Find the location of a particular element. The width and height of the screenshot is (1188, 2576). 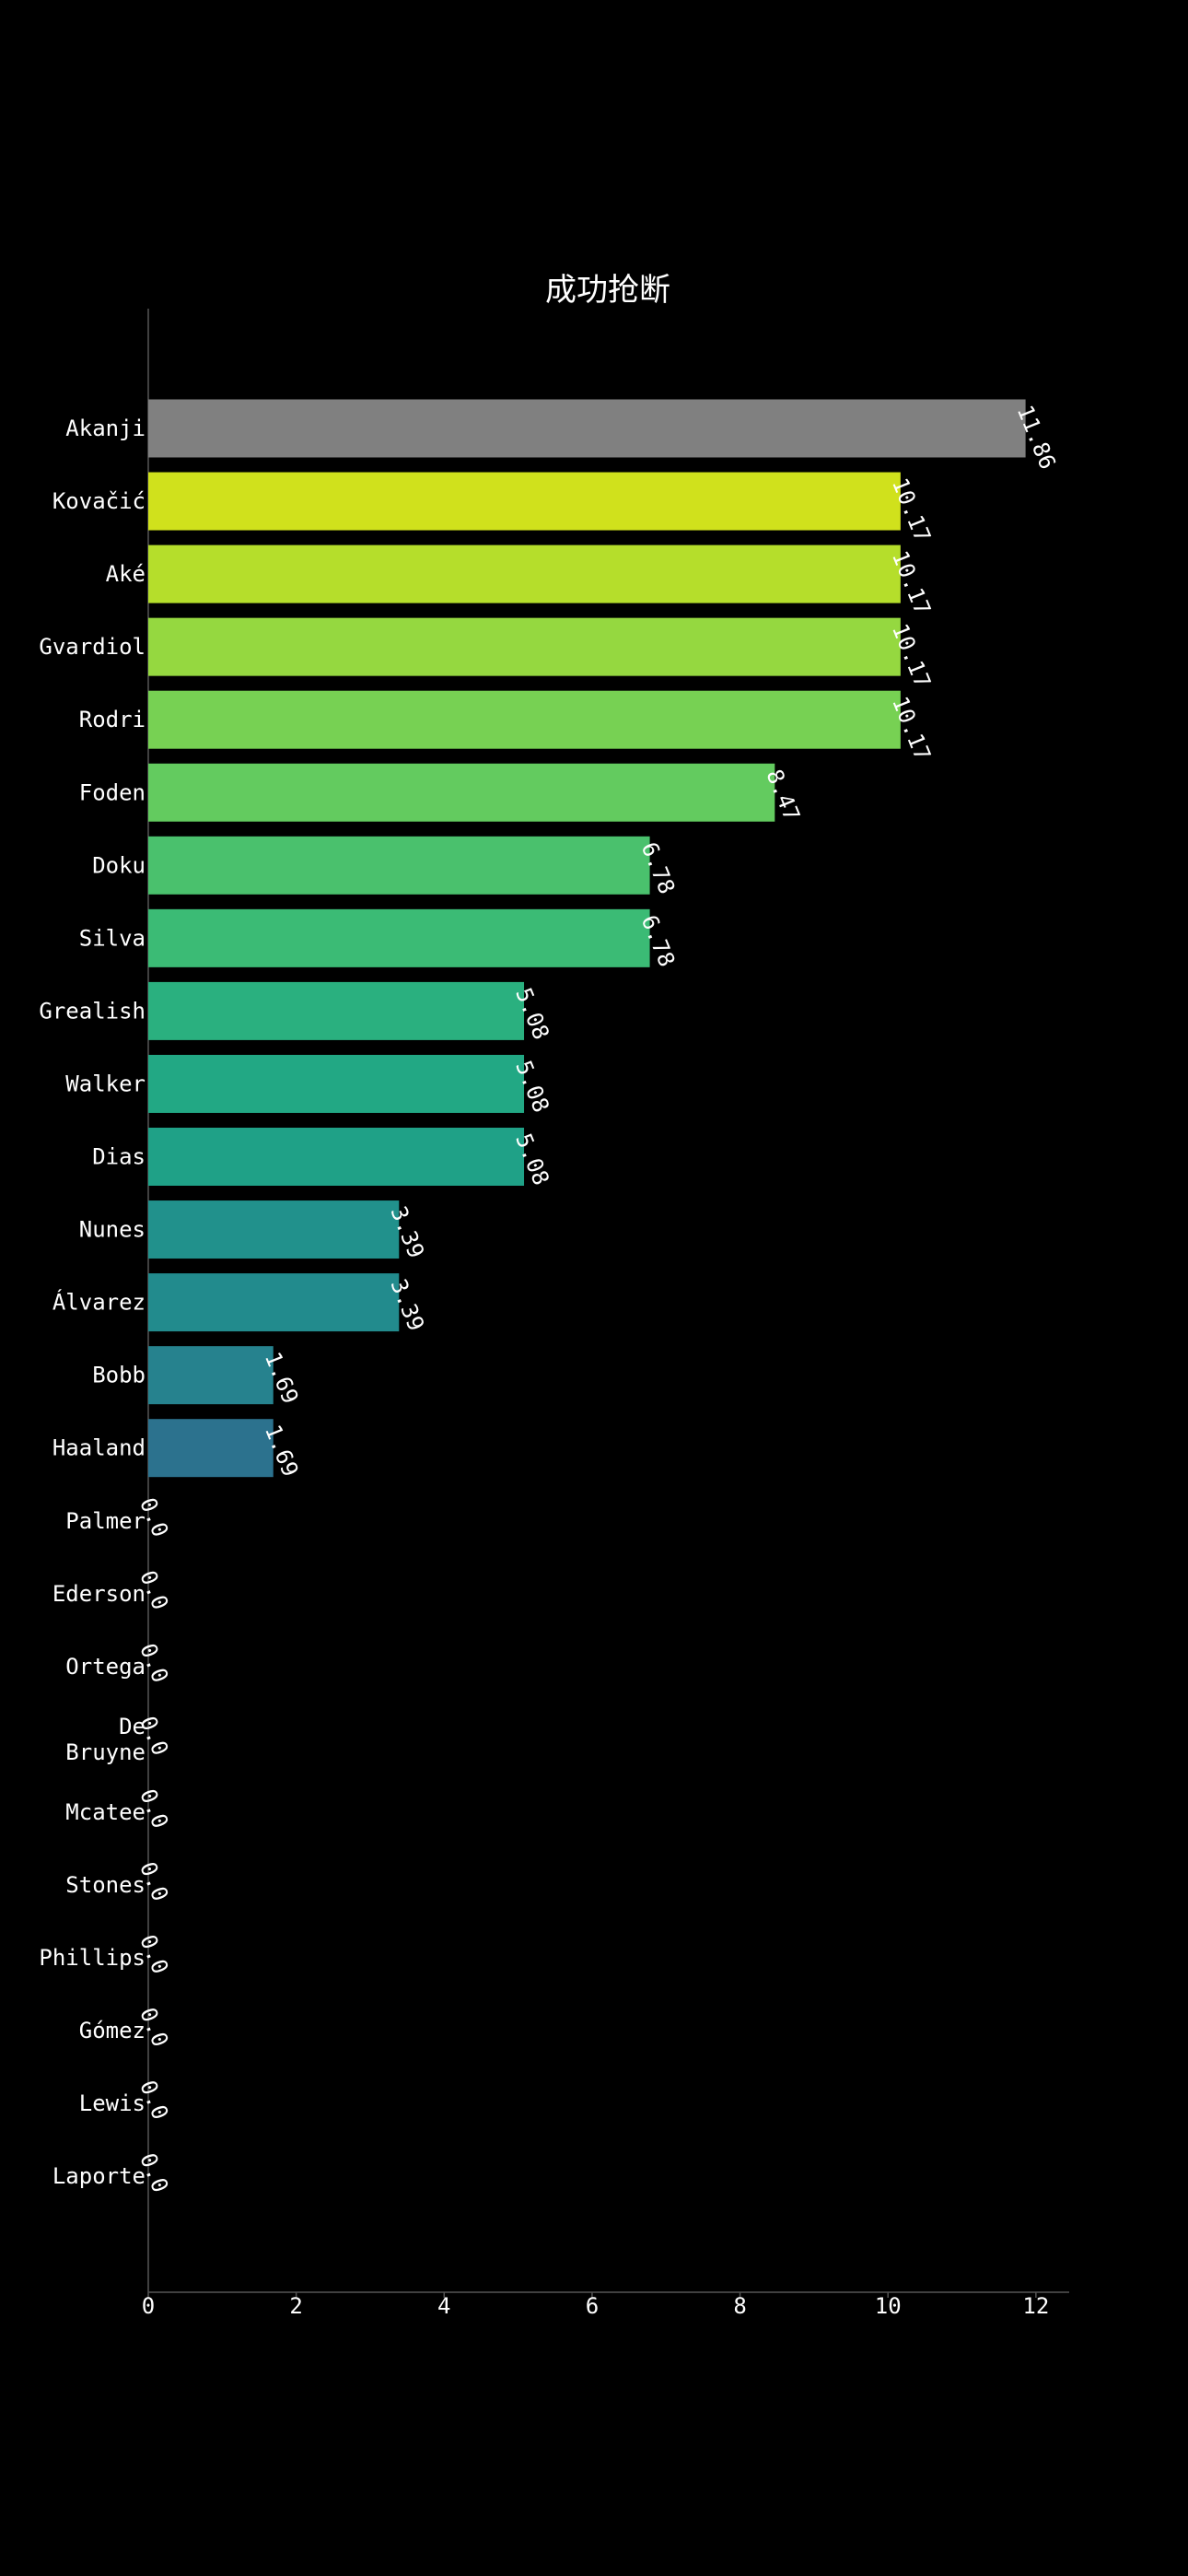

category-label: Lewis is located at coordinates (112, 2103).